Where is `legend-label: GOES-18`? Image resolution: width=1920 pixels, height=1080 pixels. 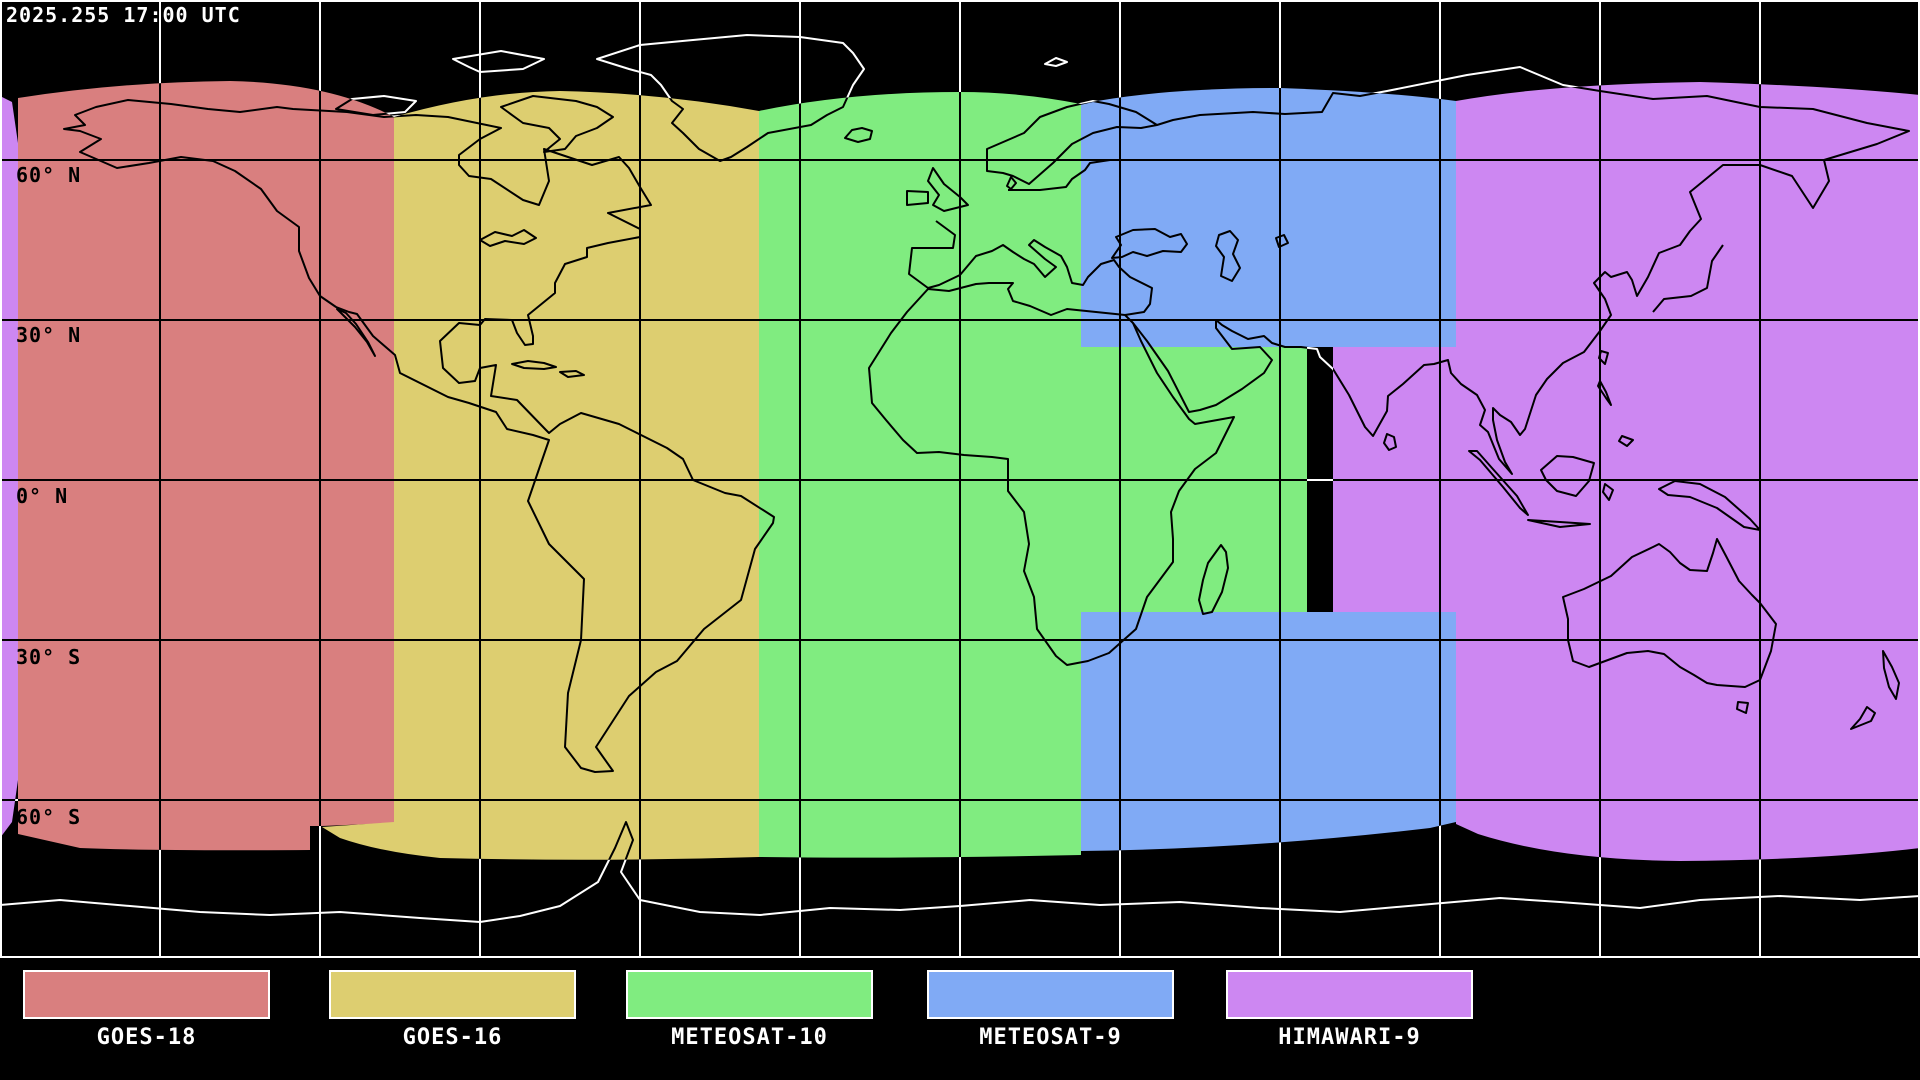 legend-label: GOES-18 is located at coordinates (146, 1037).